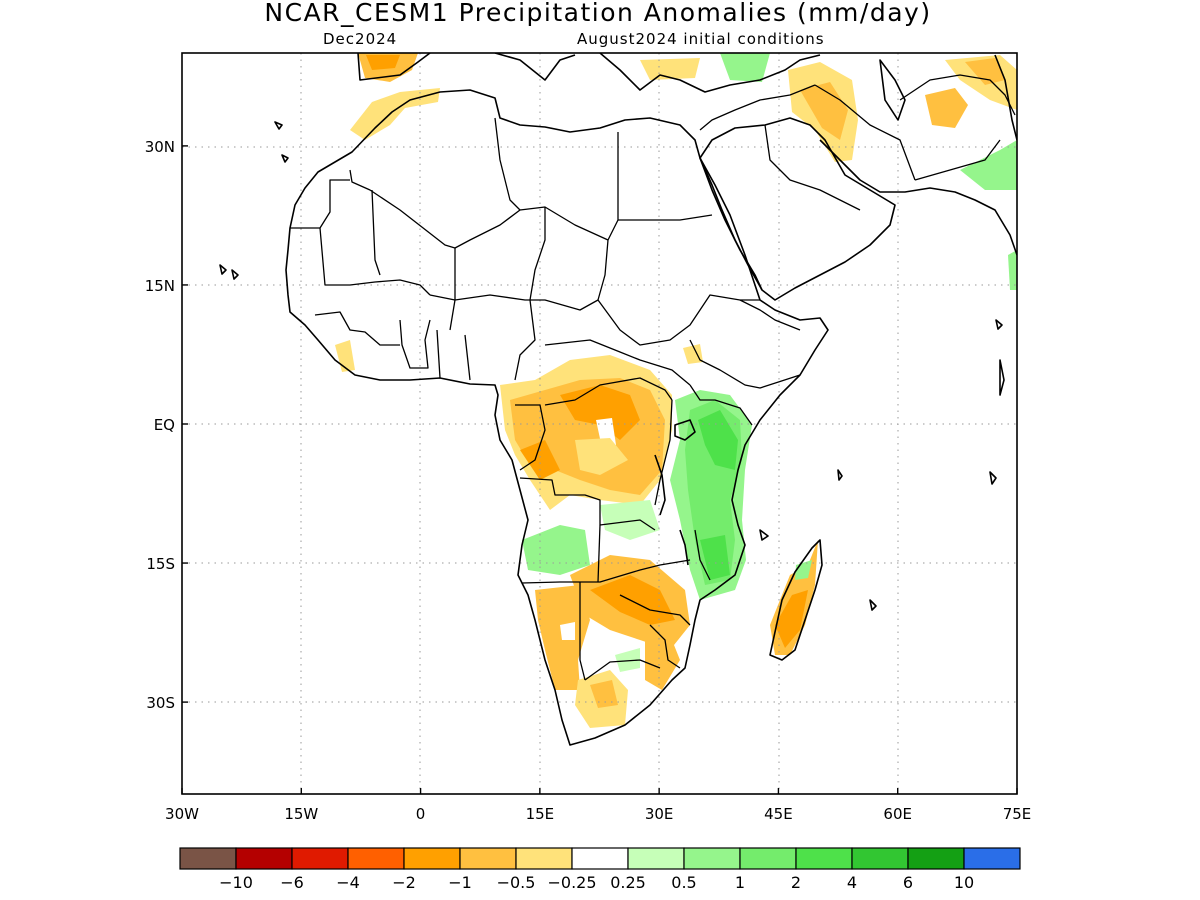 This screenshot has height=900, width=1200. What do you see at coordinates (684, 547) in the screenshot?
I see `coast-lake-malawi` at bounding box center [684, 547].